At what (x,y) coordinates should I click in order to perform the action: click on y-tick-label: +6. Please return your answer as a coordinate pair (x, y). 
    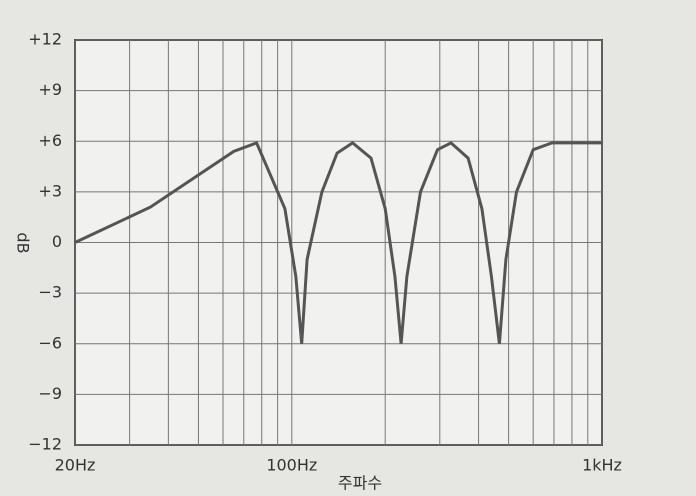
    Looking at the image, I should click on (50, 140).